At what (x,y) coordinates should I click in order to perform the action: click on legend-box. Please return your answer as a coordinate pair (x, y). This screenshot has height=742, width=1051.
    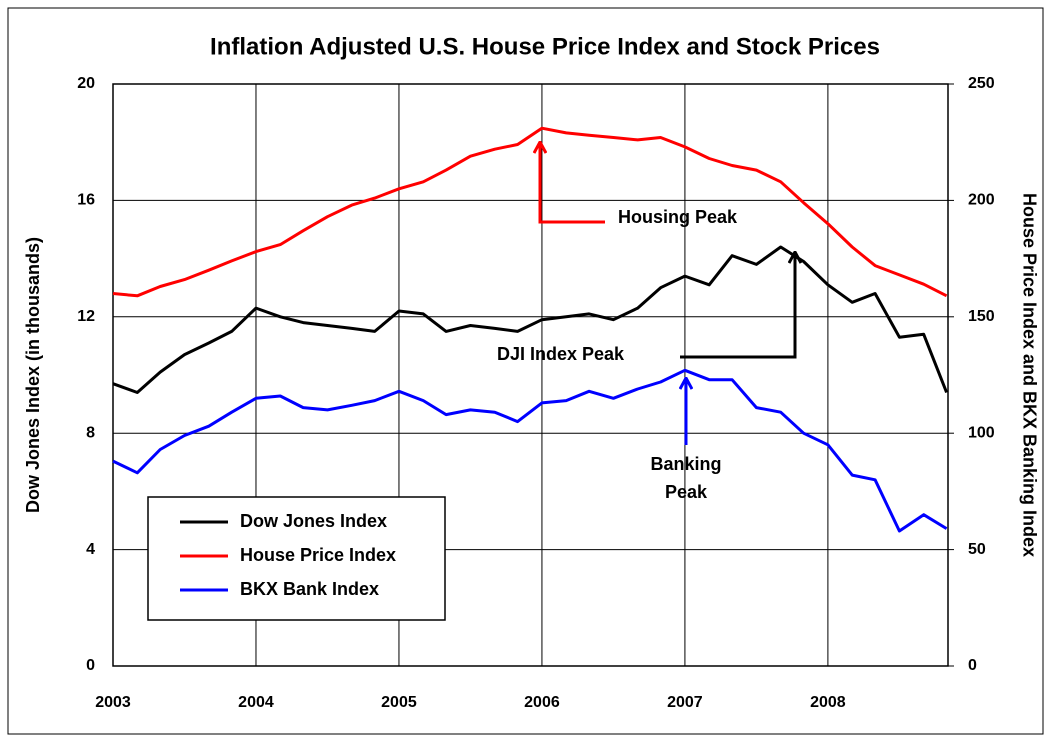
    Looking at the image, I should click on (296, 558).